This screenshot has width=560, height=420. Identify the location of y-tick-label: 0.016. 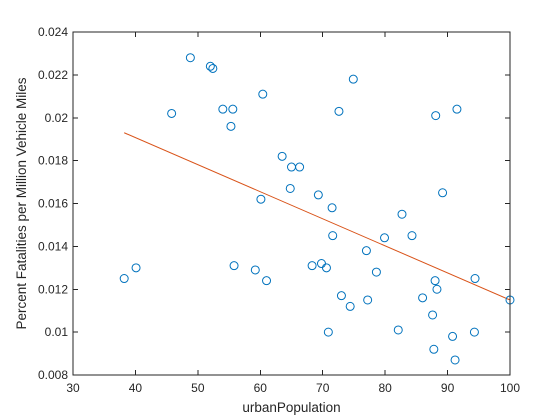
(53, 204).